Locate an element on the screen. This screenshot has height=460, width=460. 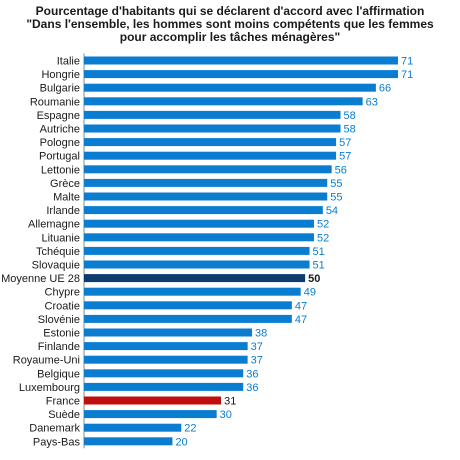
bar-pays-bas is located at coordinates (128, 441).